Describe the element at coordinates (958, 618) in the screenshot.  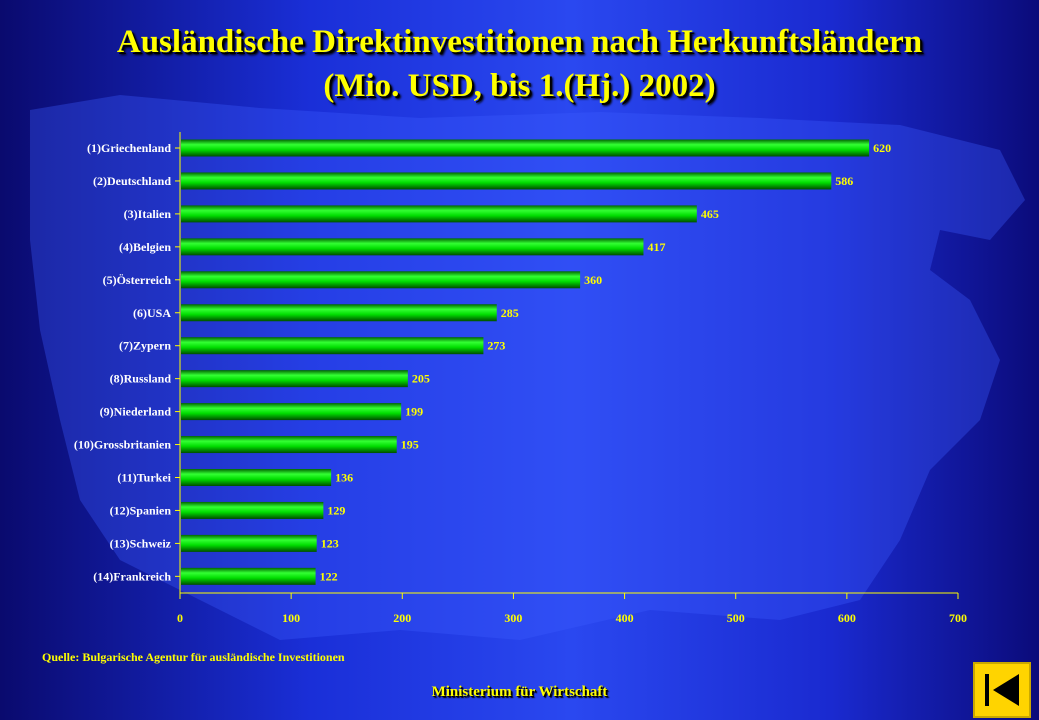
I see `x-tick-label: 700` at that location.